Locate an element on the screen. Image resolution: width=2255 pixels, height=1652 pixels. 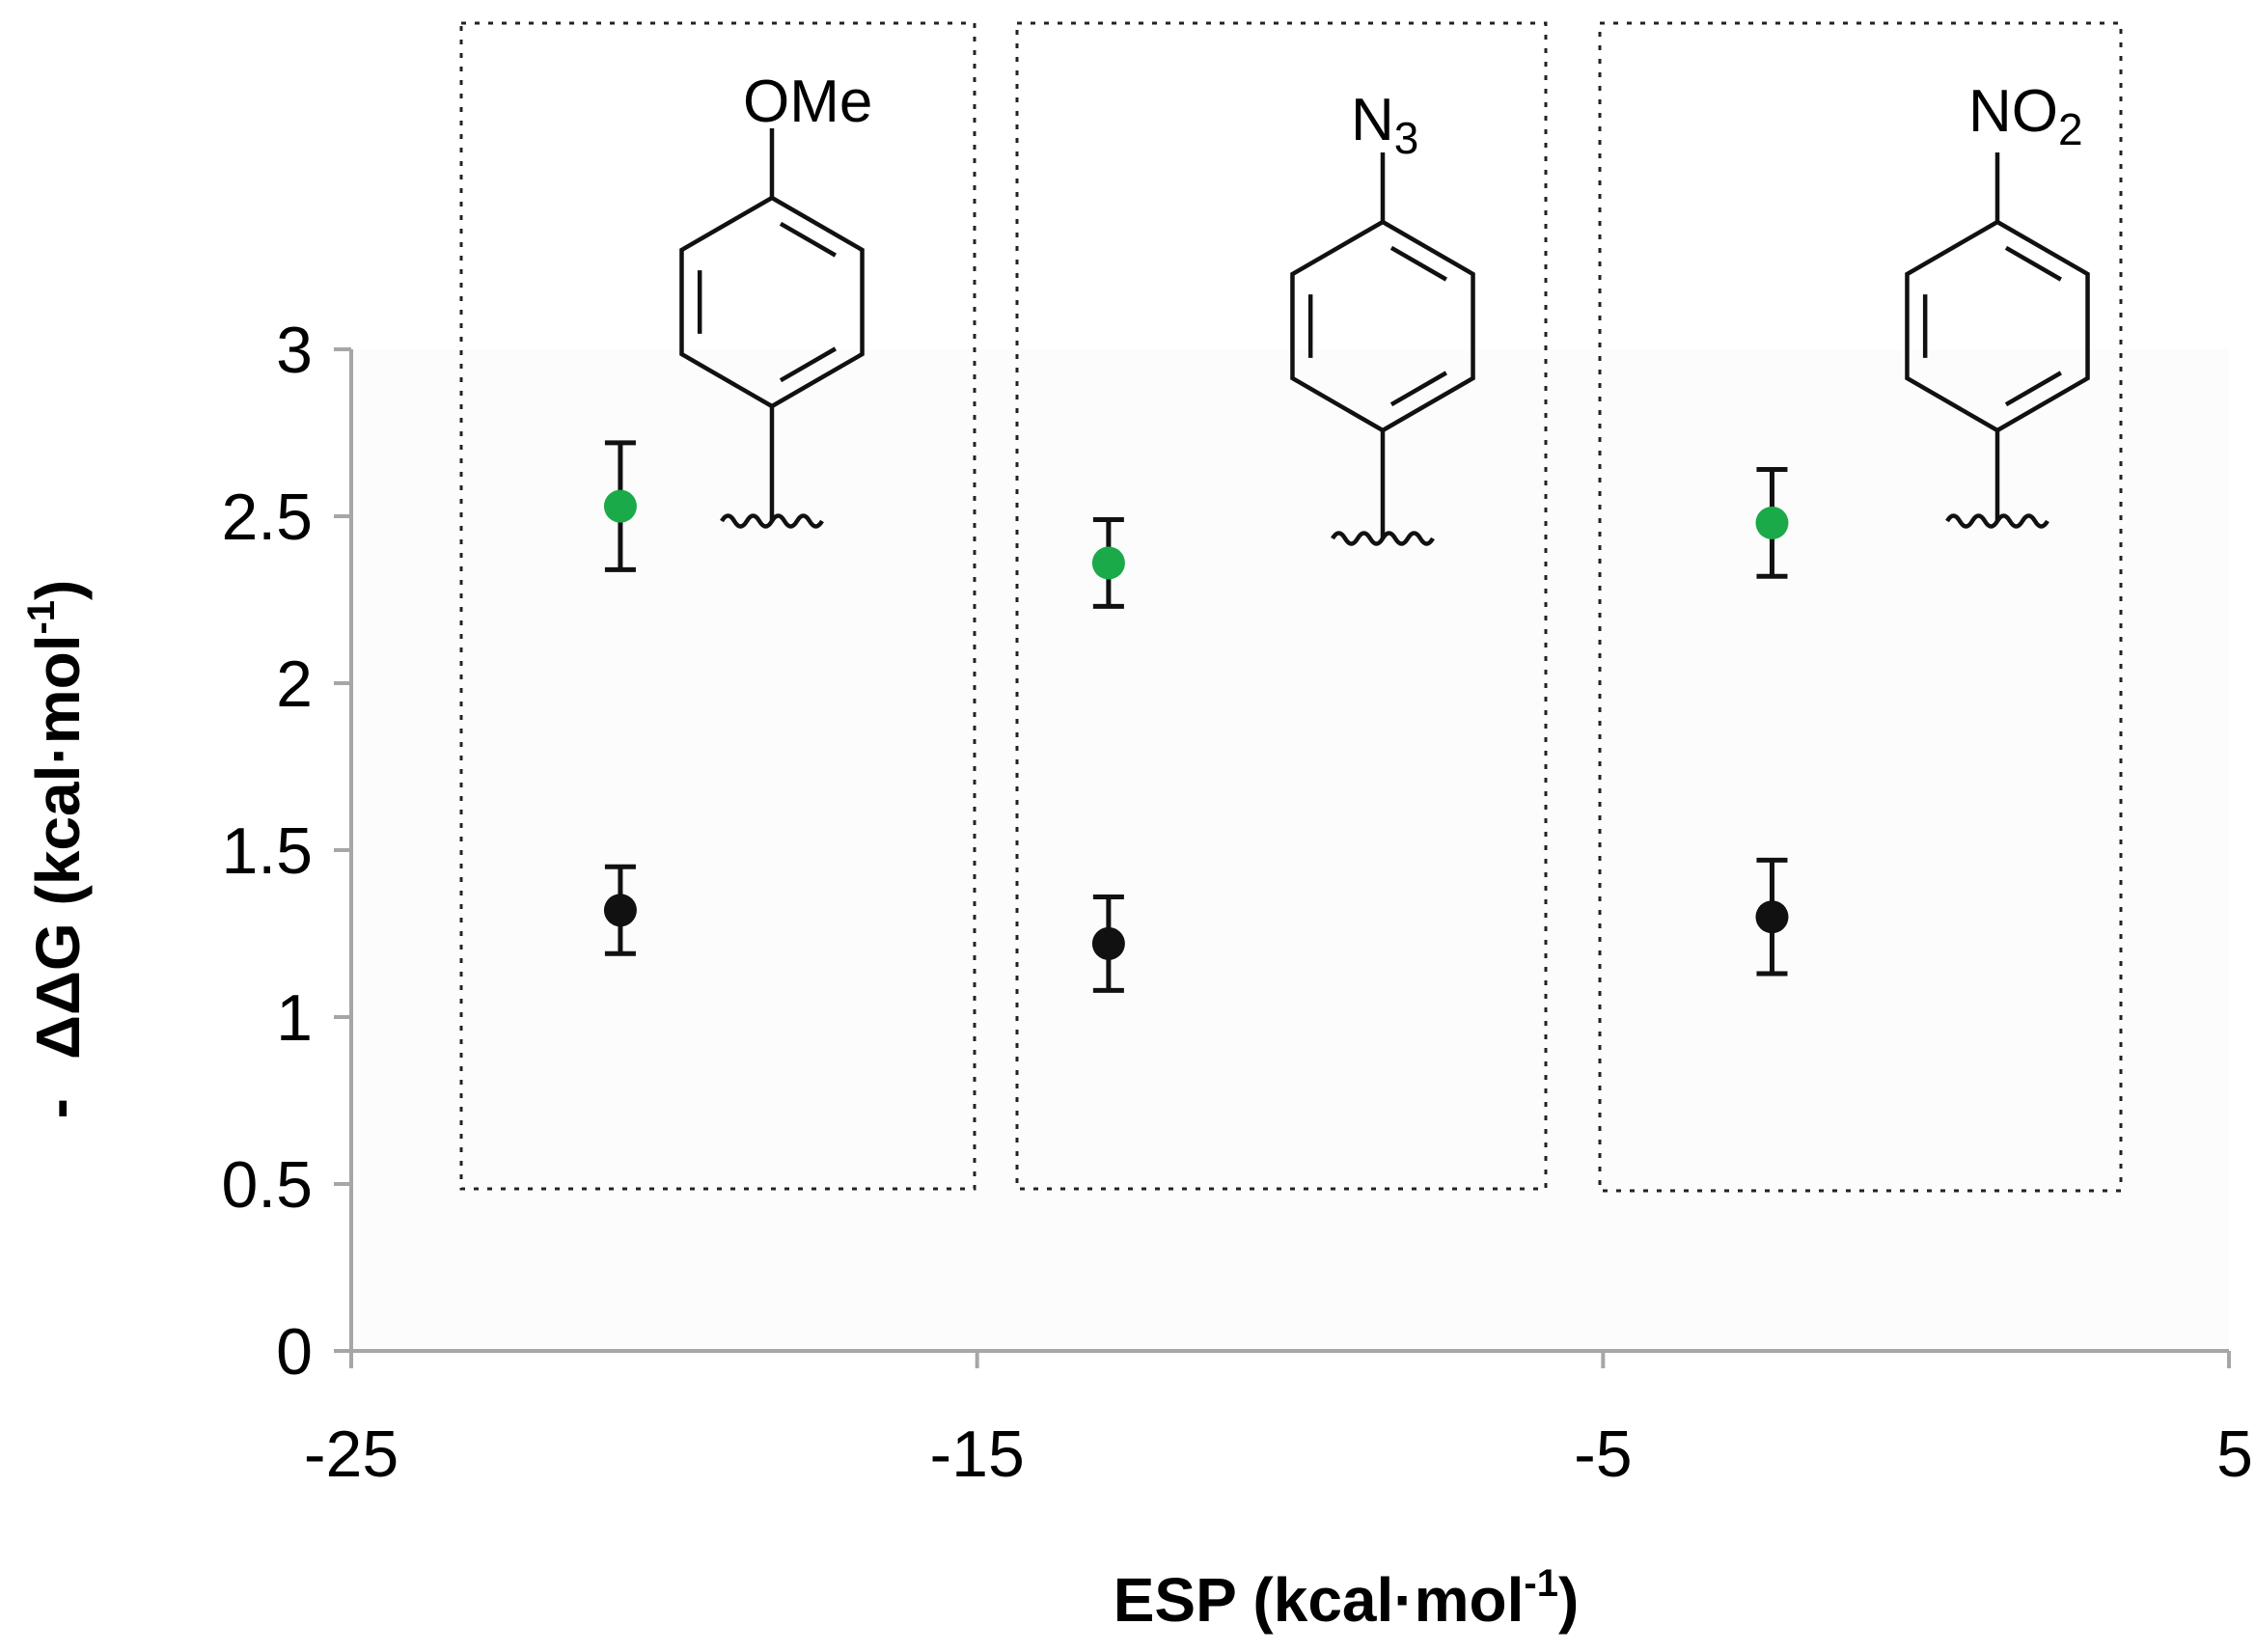
y-tick-label: 0 is located at coordinates (294, 1352).